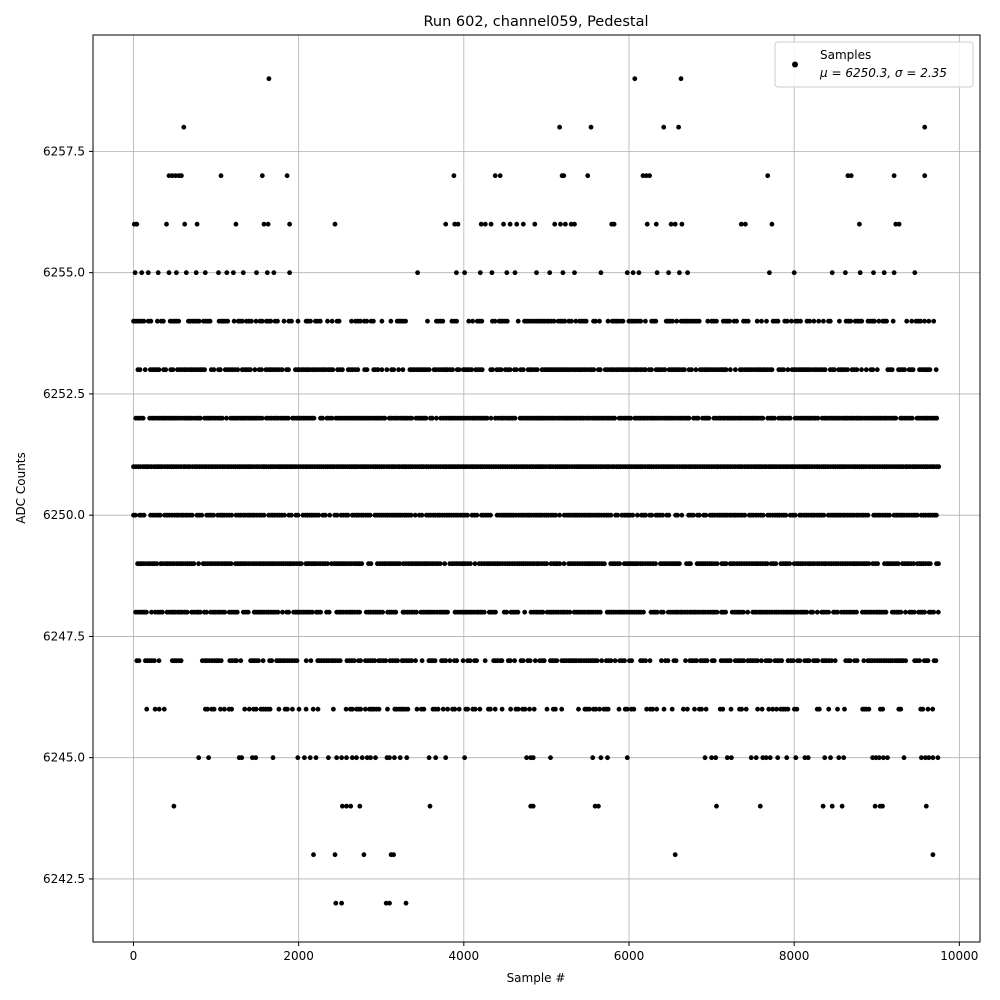  Describe the element at coordinates (64, 879) in the screenshot. I see `y-tick-label: 6242.5` at that location.